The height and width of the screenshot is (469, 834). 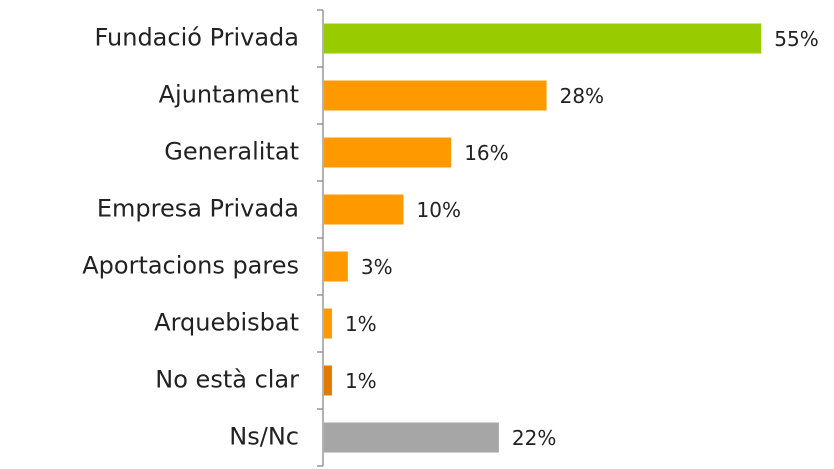 What do you see at coordinates (582, 96) in the screenshot?
I see `value-label: 28%` at bounding box center [582, 96].